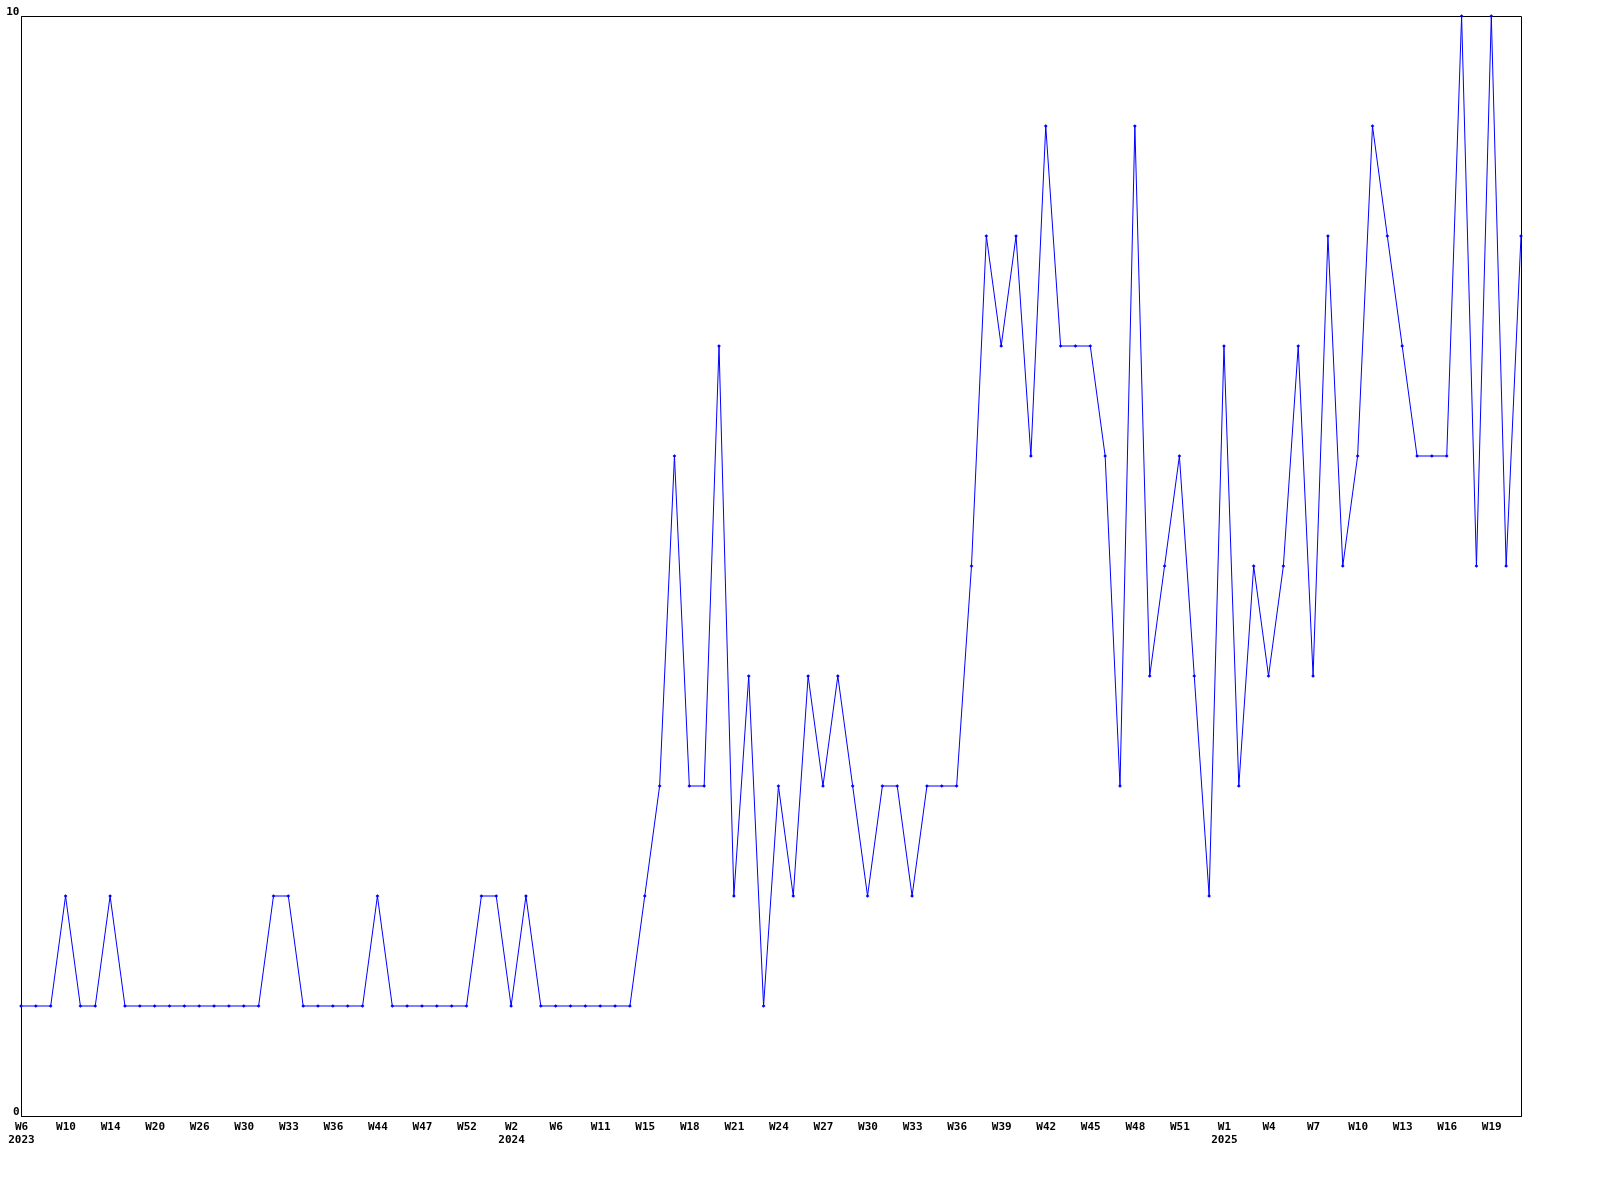 Image resolution: width=1600 pixels, height=1200 pixels. I want to click on x-tick-label: W13, so click(1402, 1126).